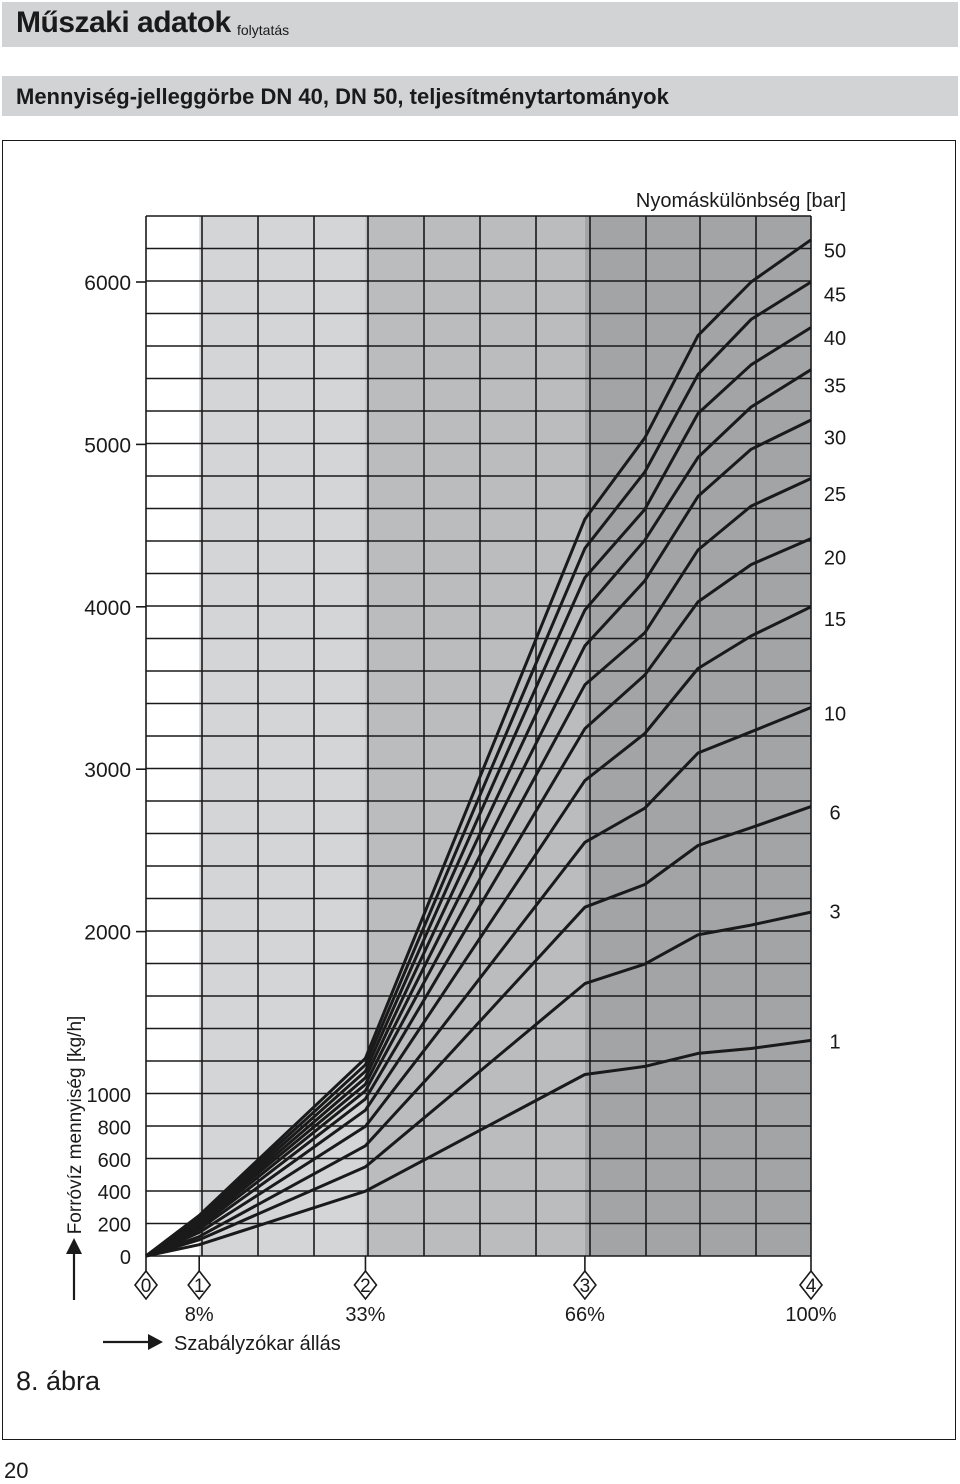  What do you see at coordinates (835, 714) in the screenshot?
I see `series-label-10: 10` at bounding box center [835, 714].